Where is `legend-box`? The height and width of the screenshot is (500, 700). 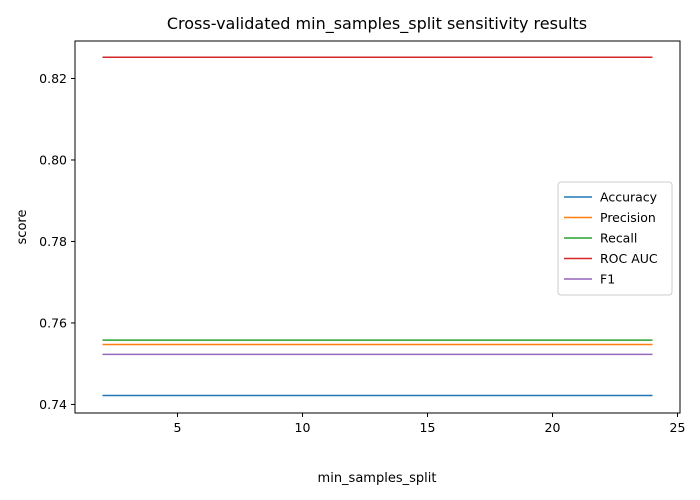
legend-box is located at coordinates (615, 238).